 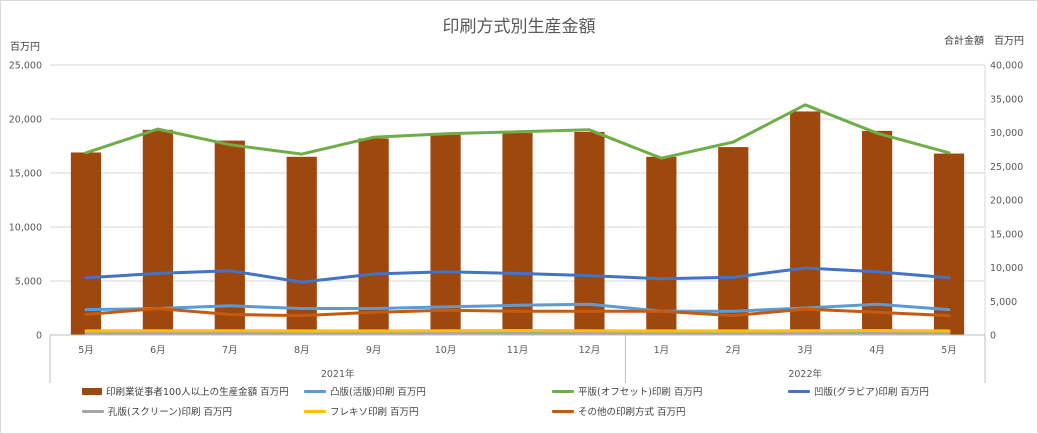 I want to click on legend-item: 凸版(活版)印刷 百万円, so click(x=365, y=391).